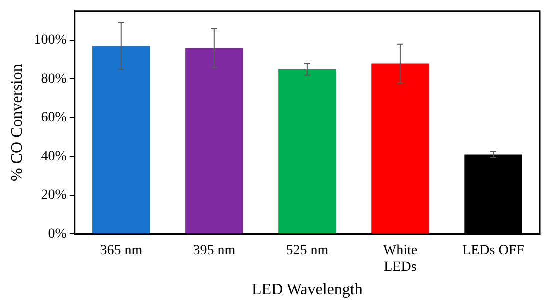 Image resolution: width=550 pixels, height=306 pixels. I want to click on y-axis-title: % CO Conversion, so click(17, 123).